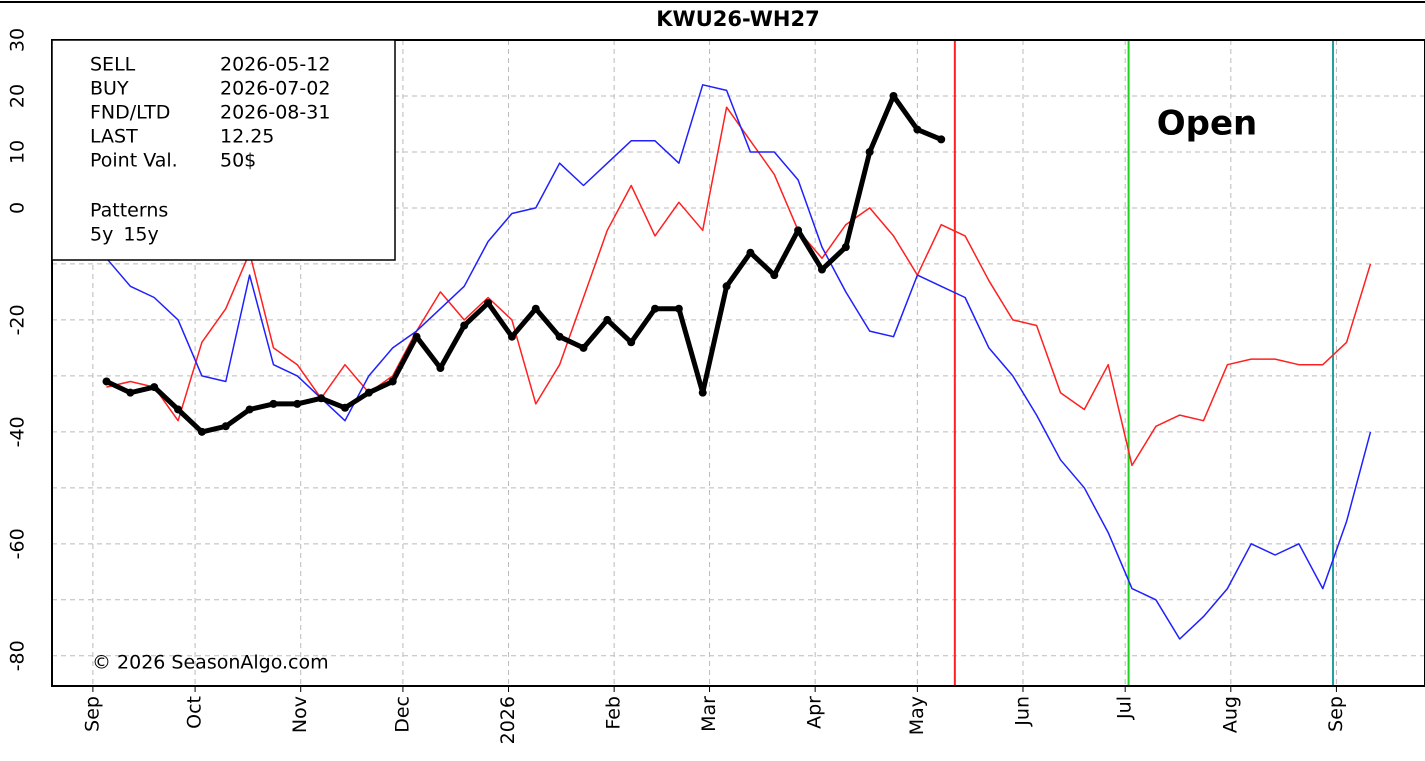 This screenshot has width=1425, height=761. I want to click on legend-entry: 15y, so click(140, 235).